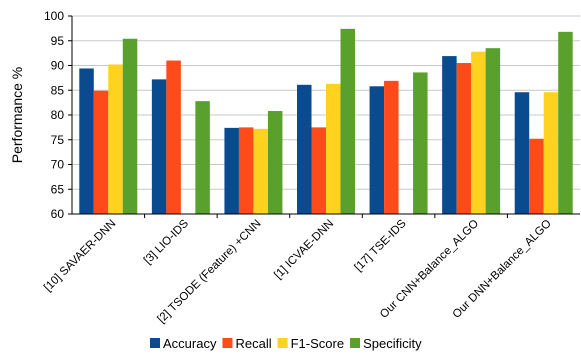 The width and height of the screenshot is (581, 358). Describe the element at coordinates (80, 256) in the screenshot. I see `x-category-label-0: [10] SAVAER-DNN` at that location.